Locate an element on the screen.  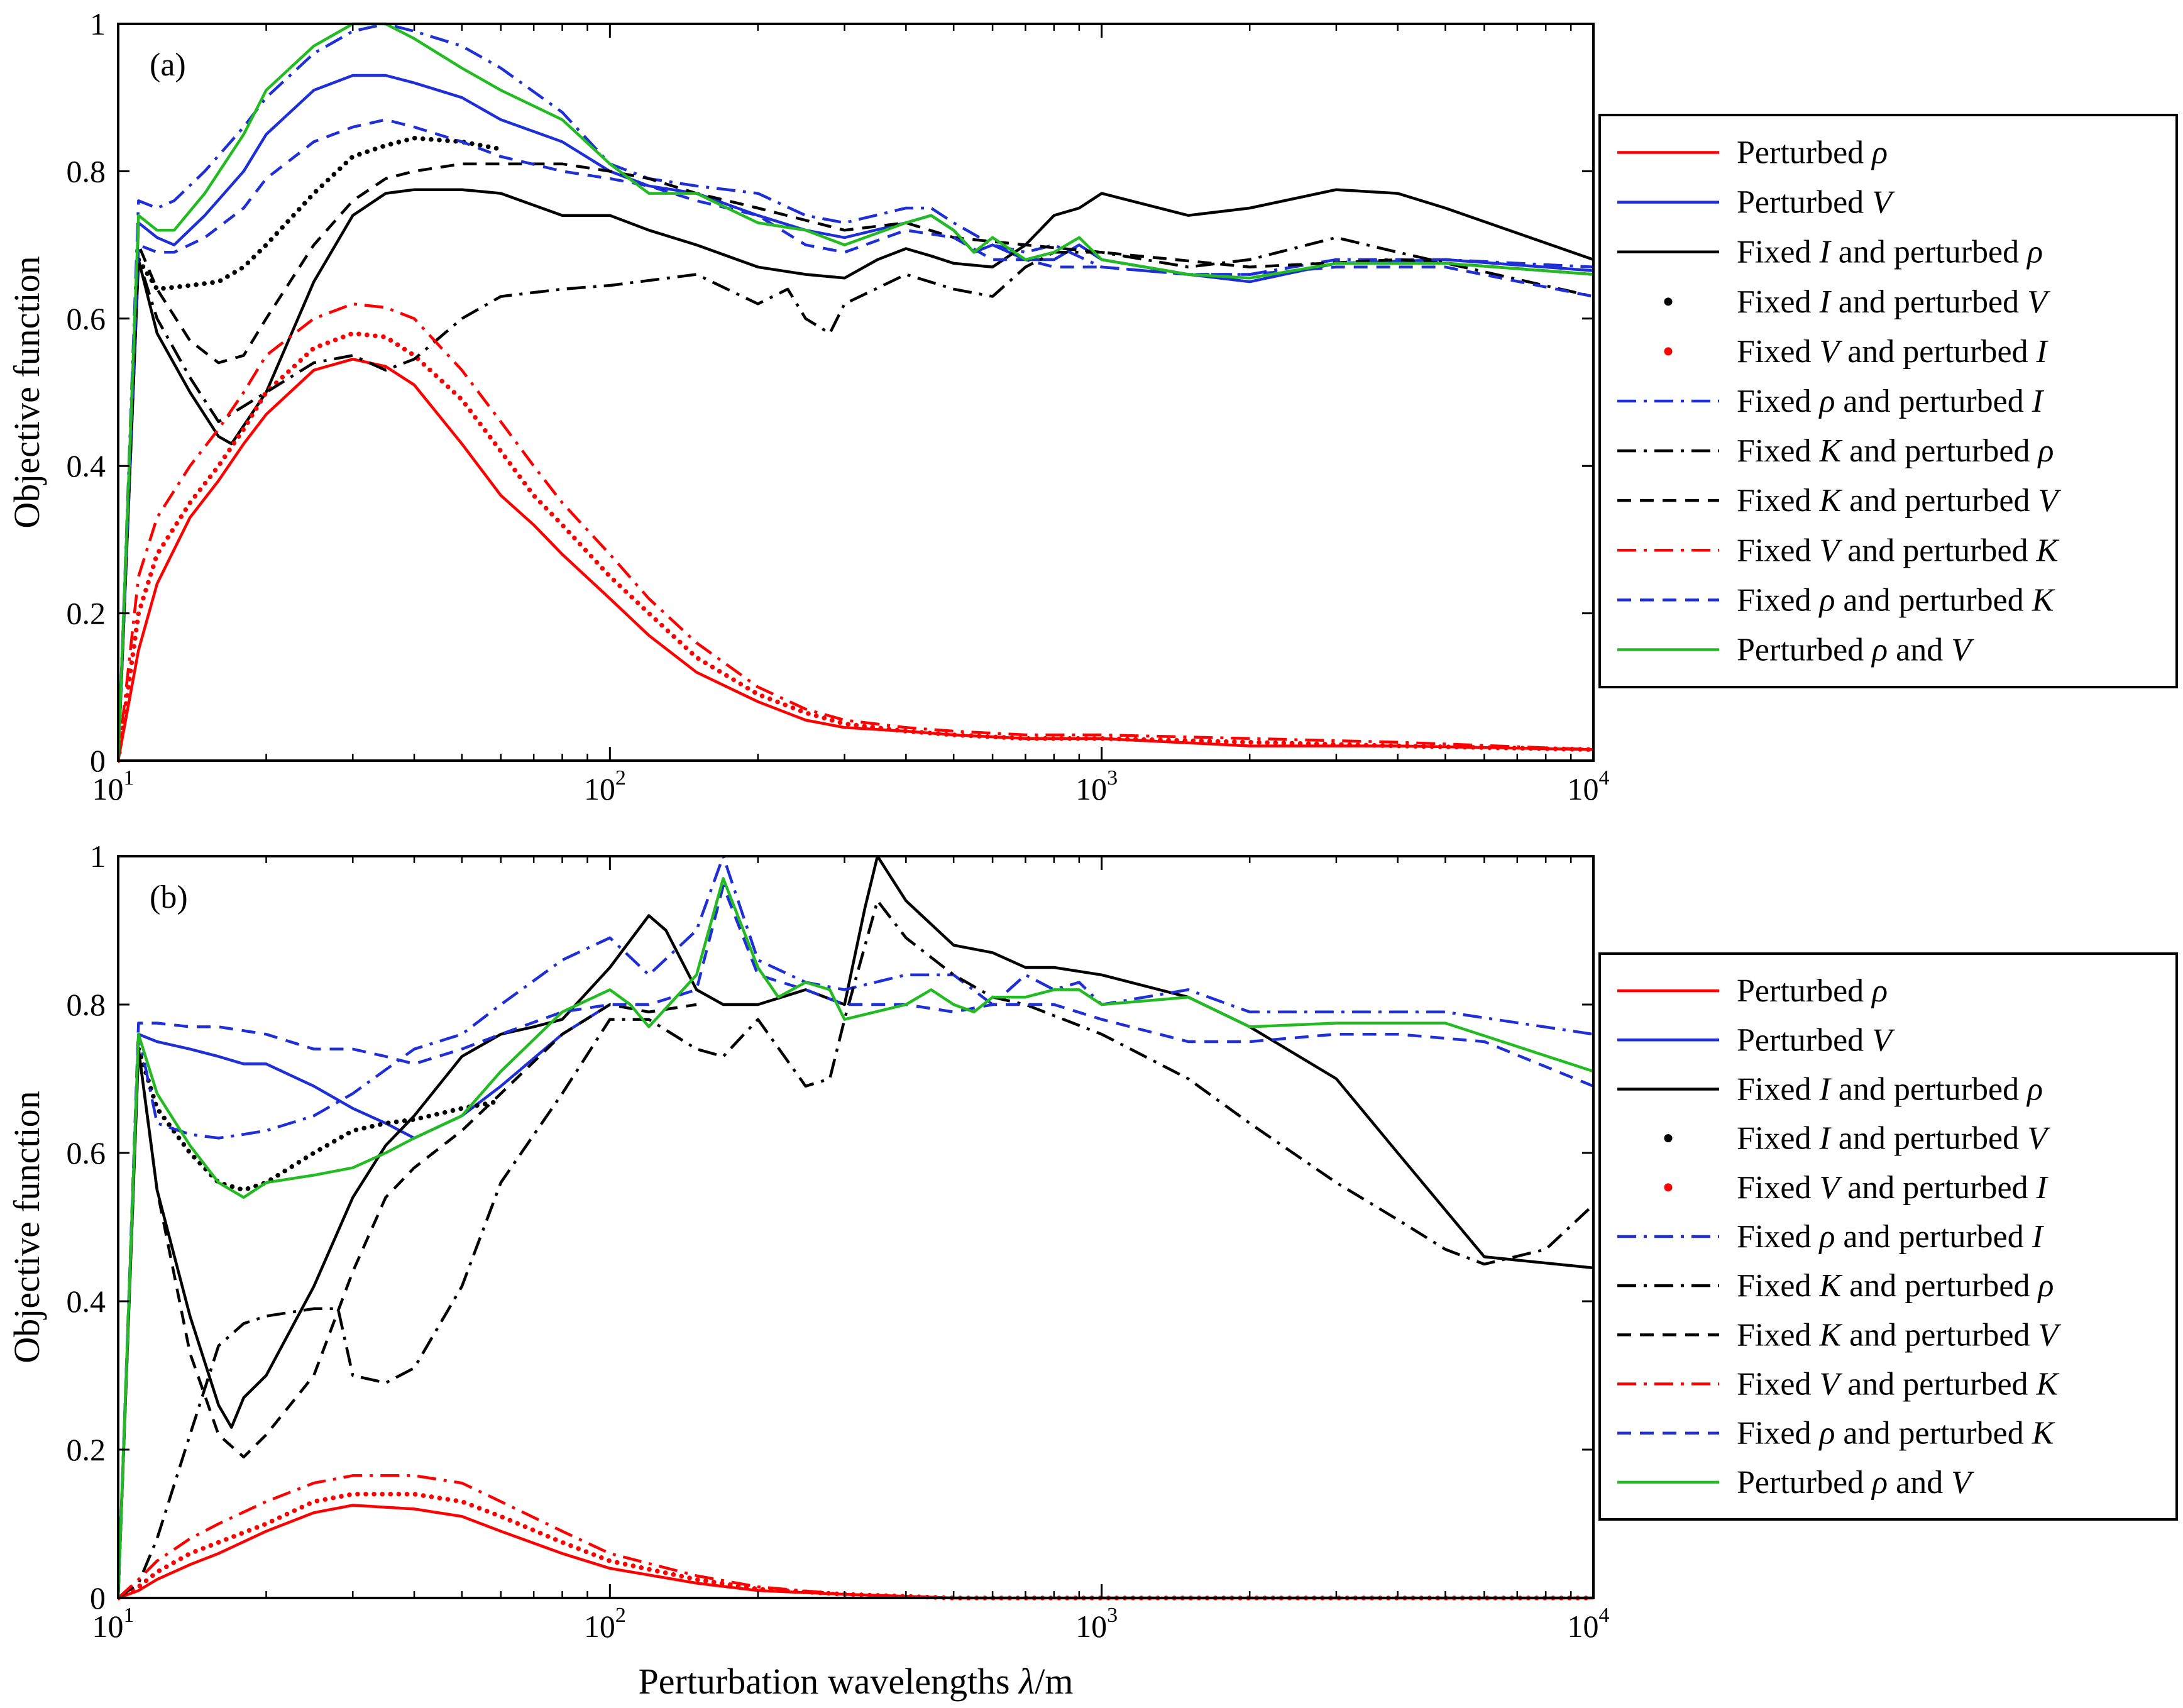
series-line-s2 is located at coordinates (364, 1301).